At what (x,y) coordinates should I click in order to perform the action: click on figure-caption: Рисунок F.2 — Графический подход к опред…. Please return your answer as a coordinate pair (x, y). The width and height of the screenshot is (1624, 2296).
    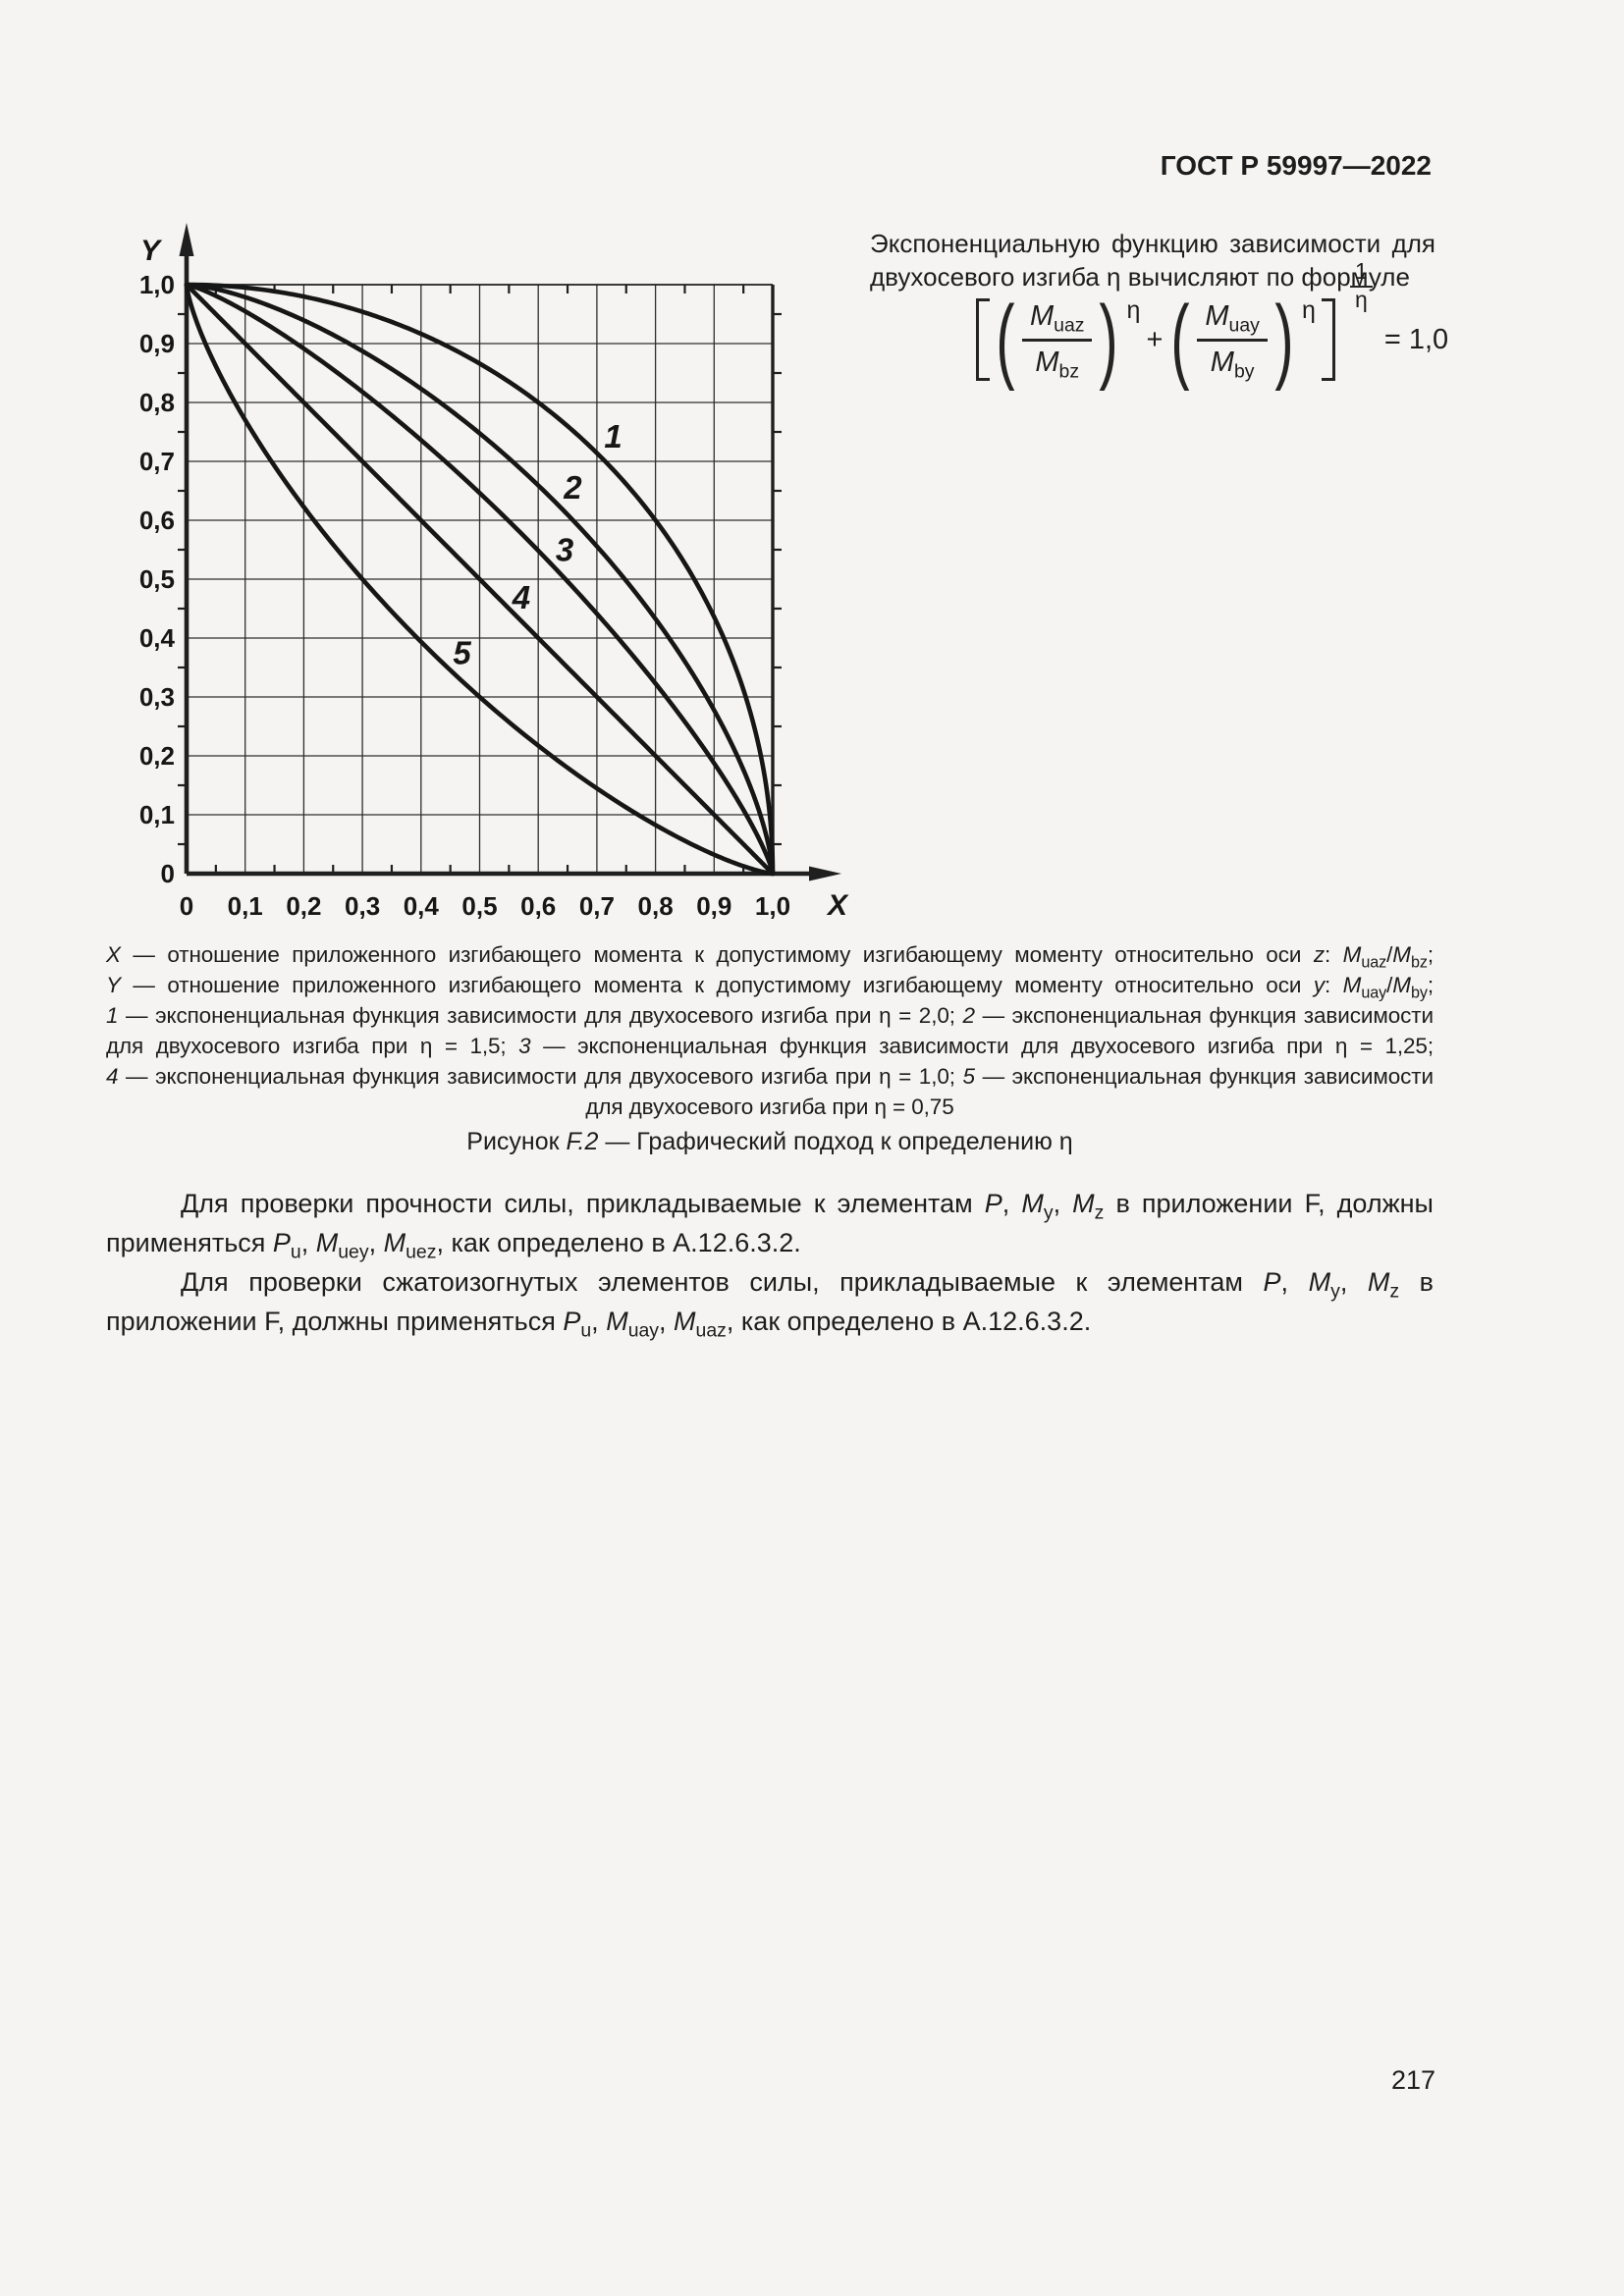
    Looking at the image, I should click on (769, 1141).